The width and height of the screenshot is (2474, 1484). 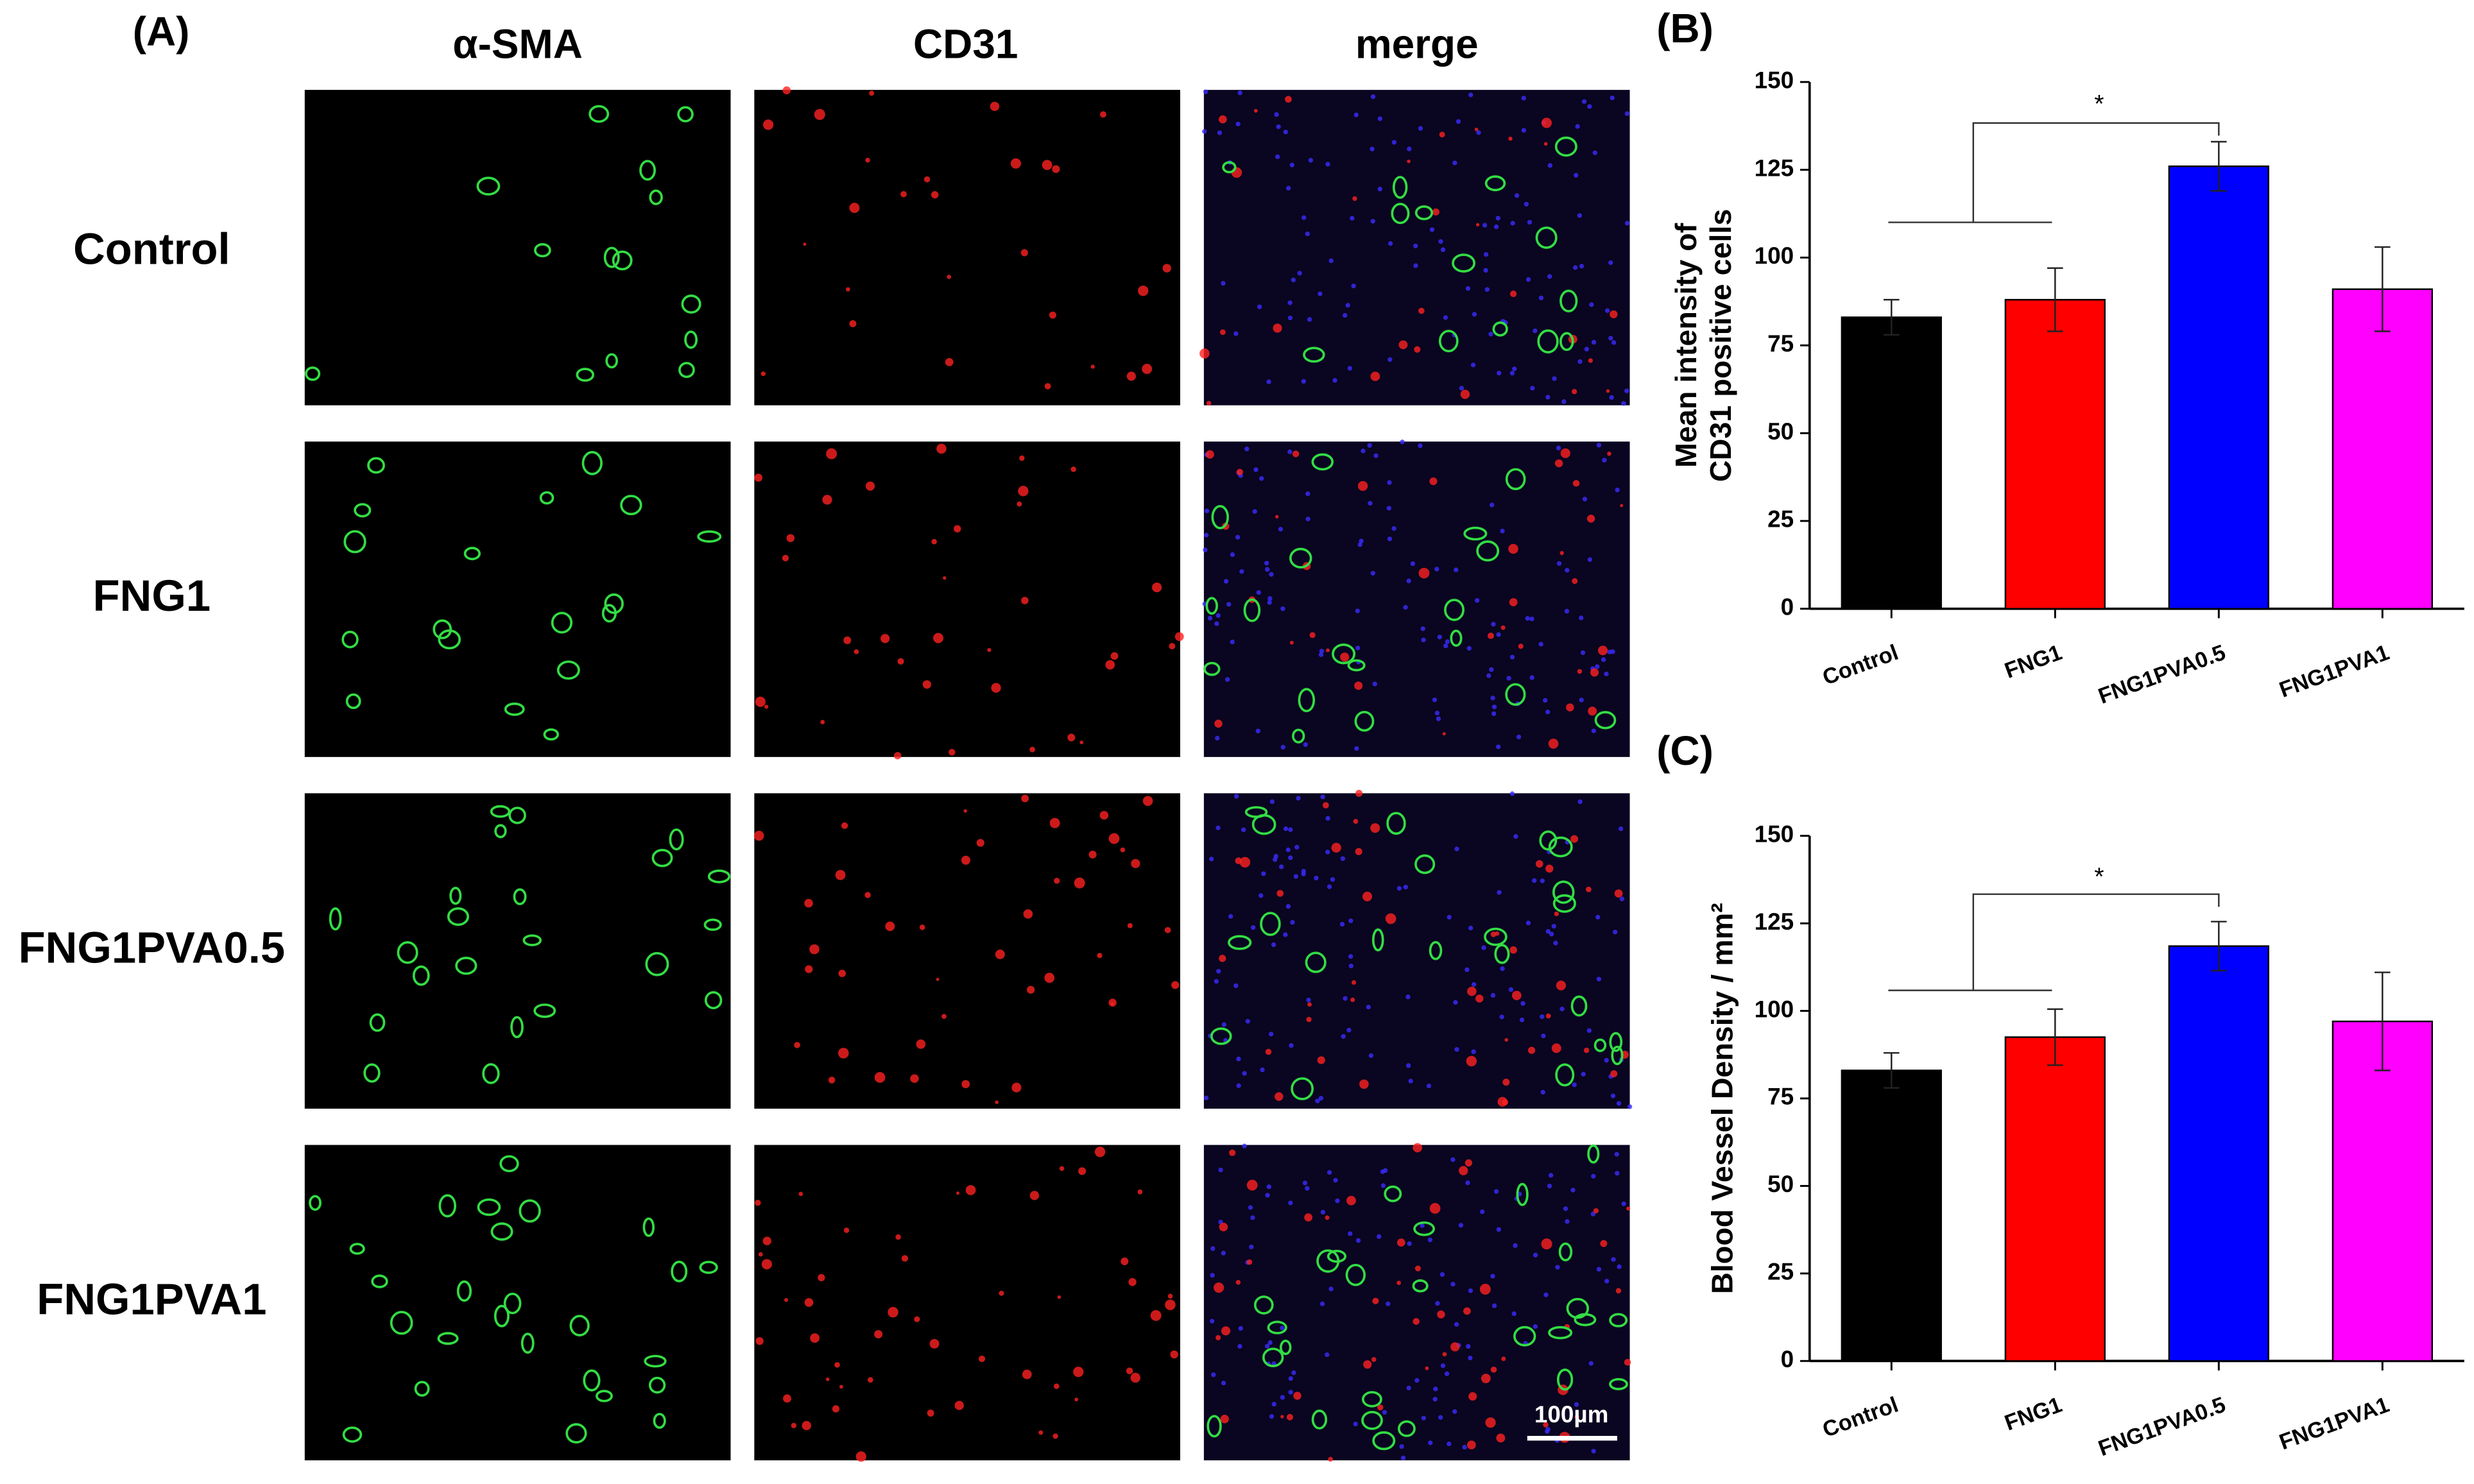 What do you see at coordinates (518, 599) in the screenshot?
I see `micrograph-bg` at bounding box center [518, 599].